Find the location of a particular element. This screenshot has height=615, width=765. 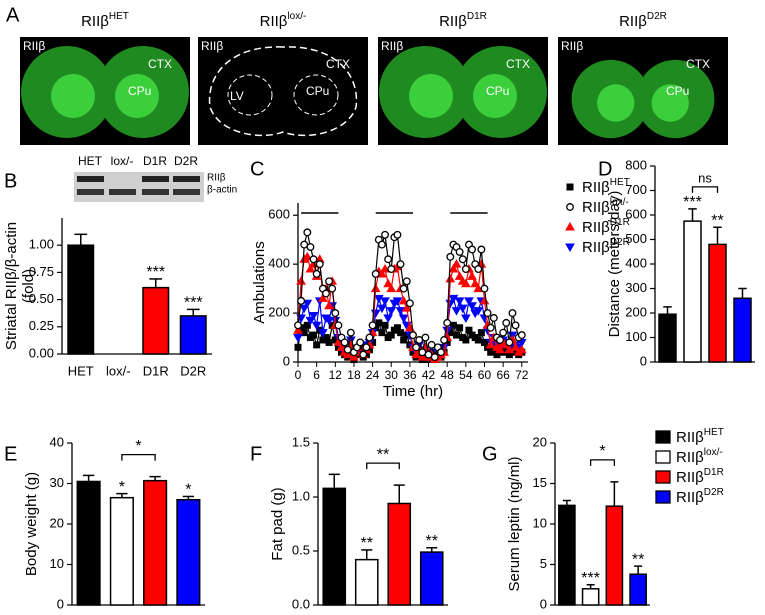

legend-label: RIIβHET is located at coordinates (700, 436).